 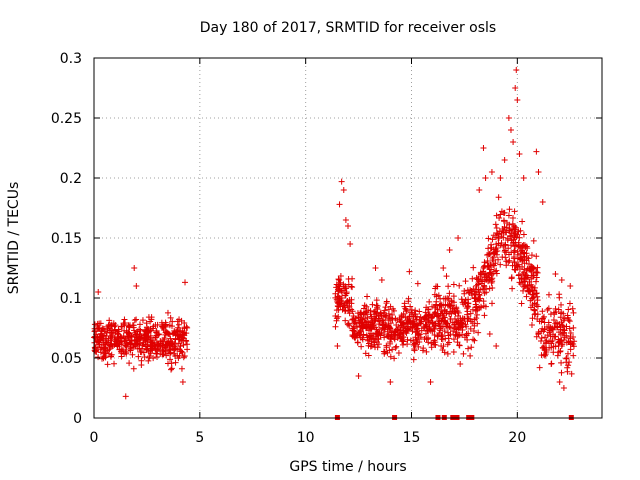 I want to click on y-tick-label: 0.15, so click(x=66, y=239).